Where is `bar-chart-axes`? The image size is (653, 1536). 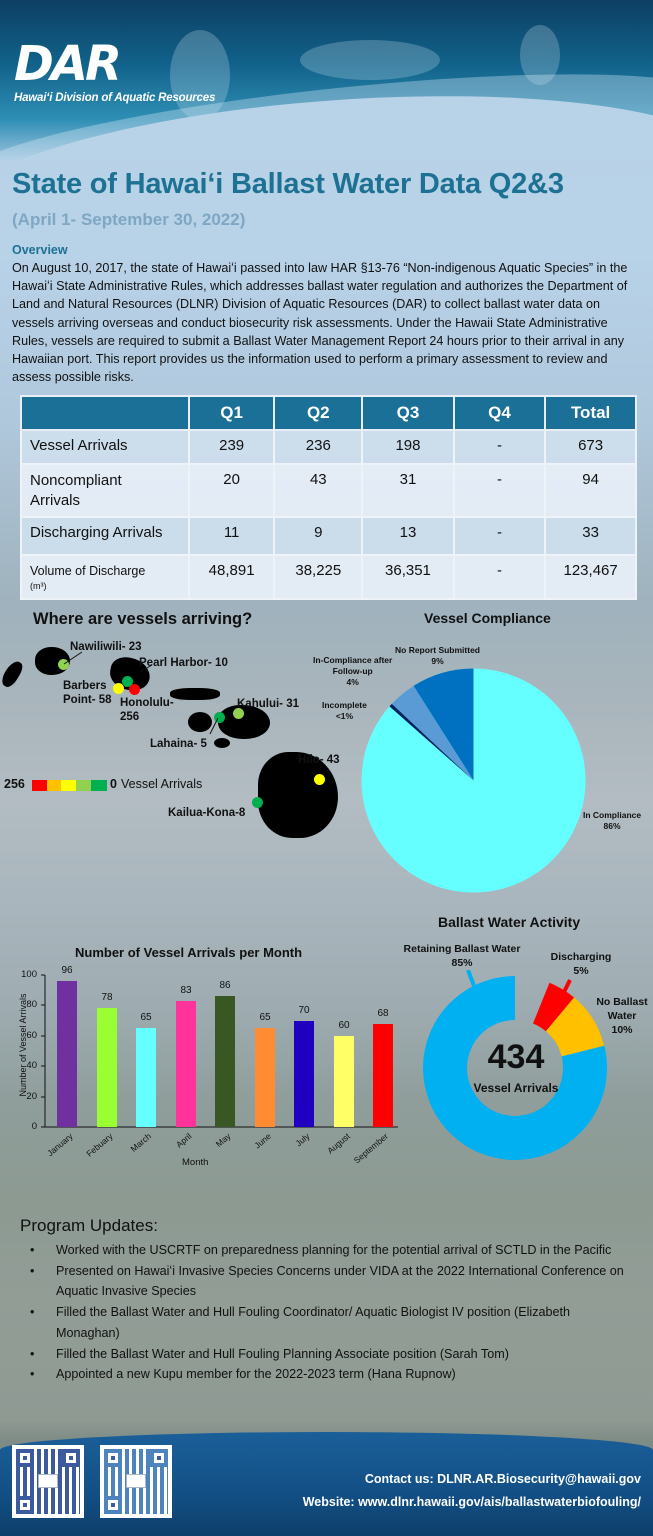
bar-chart-axes is located at coordinates (219, 1051).